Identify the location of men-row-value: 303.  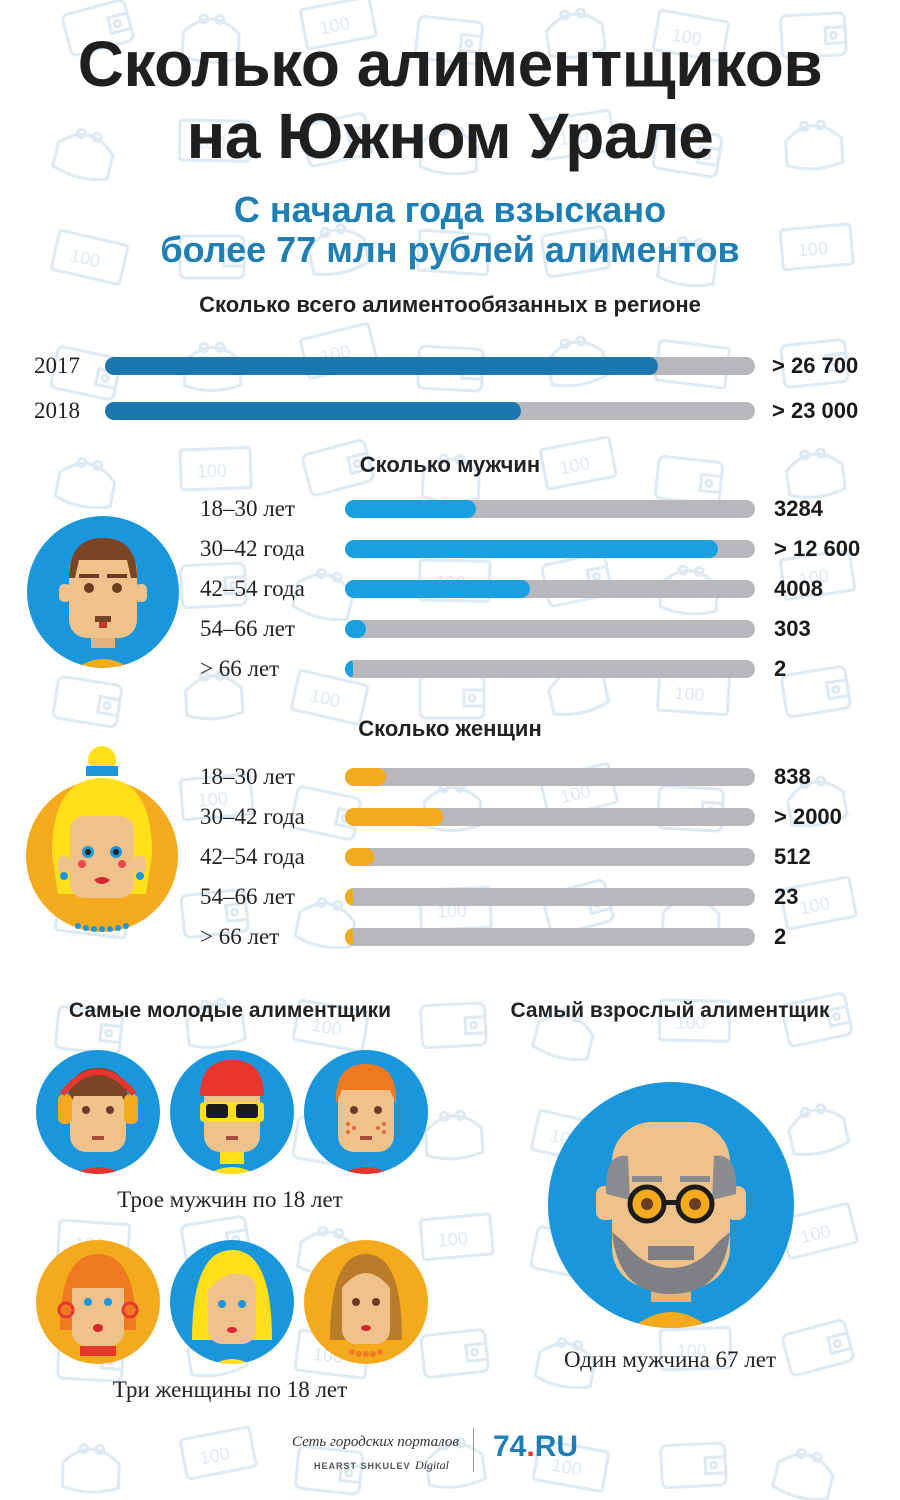
(792, 628).